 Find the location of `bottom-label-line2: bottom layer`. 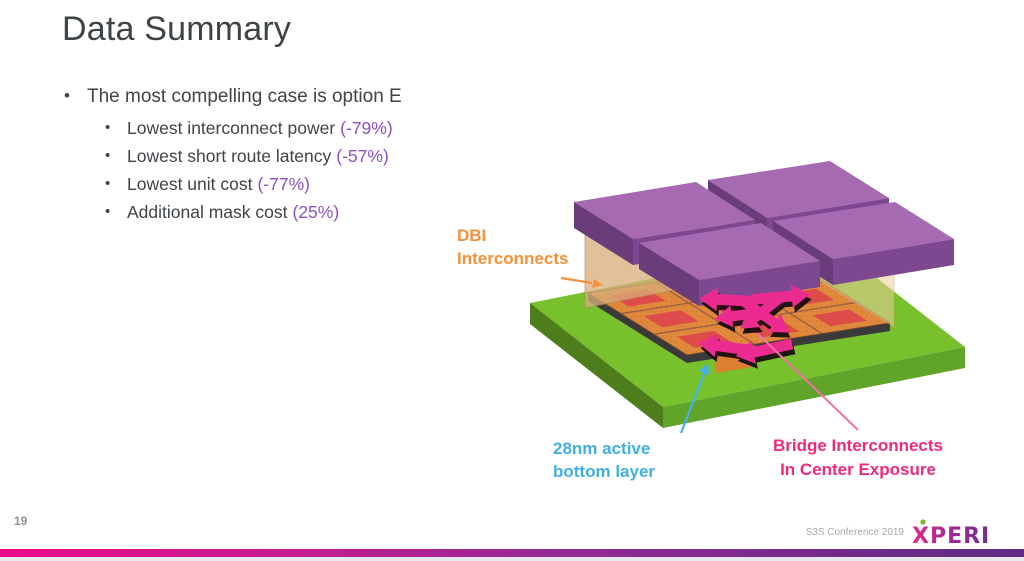

bottom-label-line2: bottom layer is located at coordinates (604, 471).